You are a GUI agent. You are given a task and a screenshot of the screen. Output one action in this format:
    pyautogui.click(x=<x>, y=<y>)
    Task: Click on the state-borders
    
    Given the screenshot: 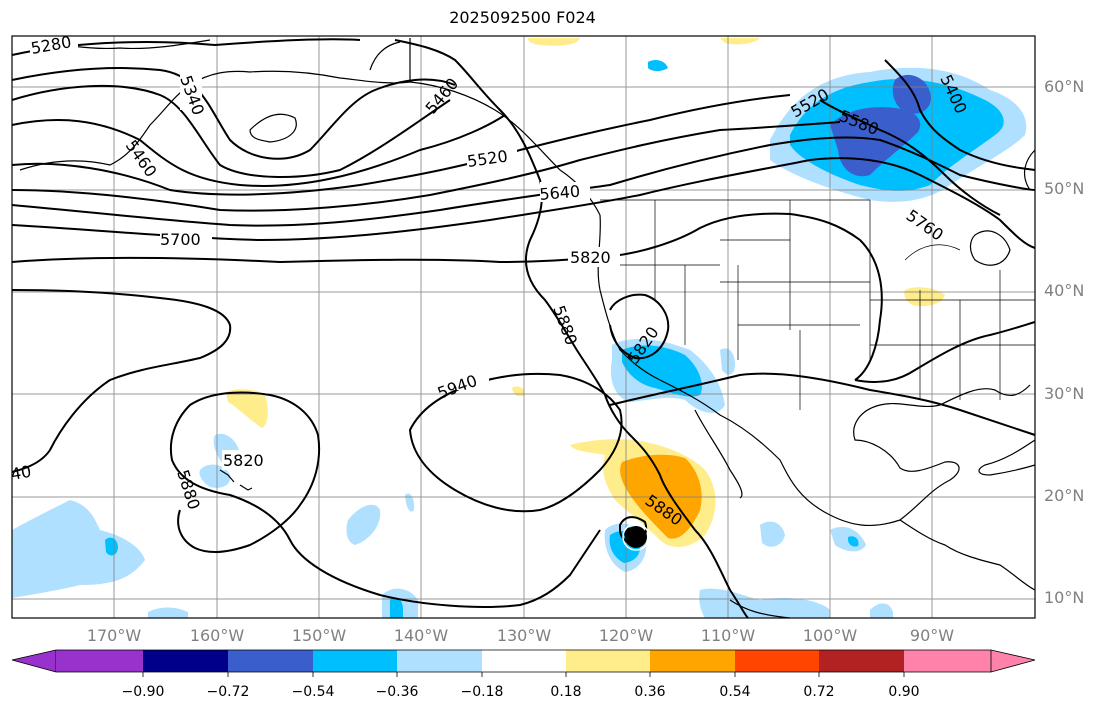 What is the action you would take?
    pyautogui.click(x=817, y=304)
    